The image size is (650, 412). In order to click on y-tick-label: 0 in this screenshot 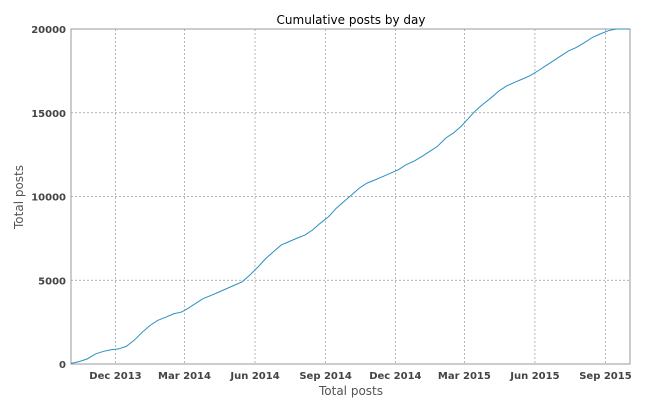, I will do `click(62, 365)`.